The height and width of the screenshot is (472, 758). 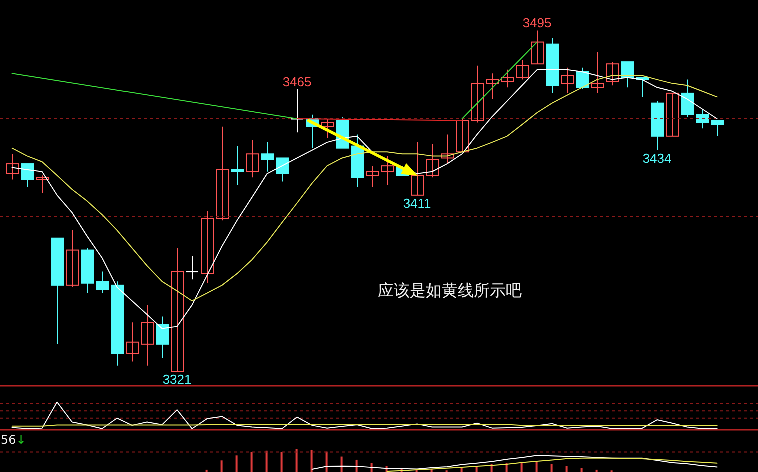 What do you see at coordinates (537, 23) in the screenshot?
I see `annotation: 3495` at bounding box center [537, 23].